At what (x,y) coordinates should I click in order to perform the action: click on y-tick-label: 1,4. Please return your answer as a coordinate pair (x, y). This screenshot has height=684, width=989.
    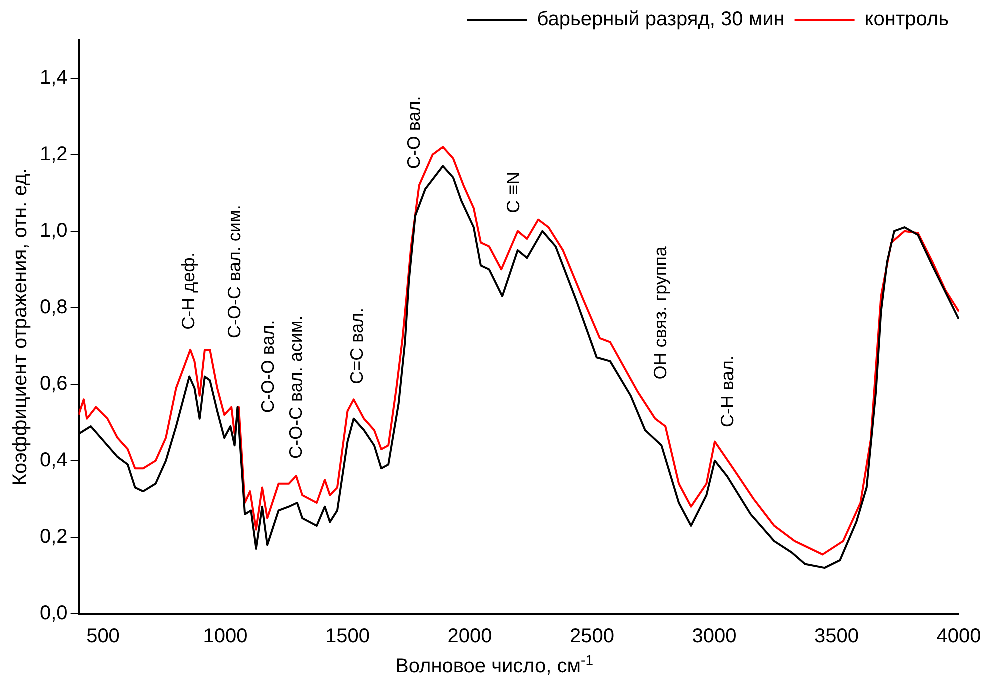
    Looking at the image, I should click on (54, 77).